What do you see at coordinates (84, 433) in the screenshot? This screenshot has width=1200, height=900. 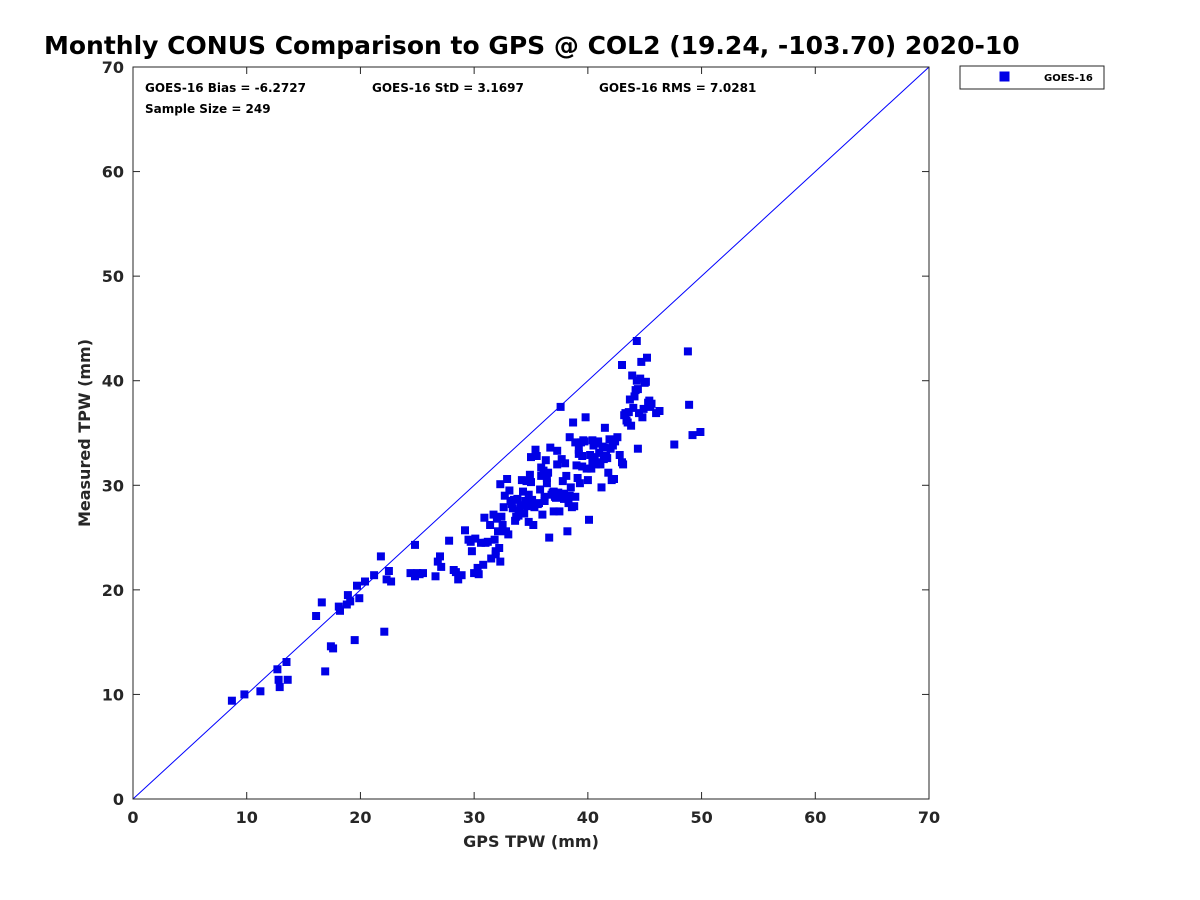 I see `y-axis-label: Measured TPW (mm)` at bounding box center [84, 433].